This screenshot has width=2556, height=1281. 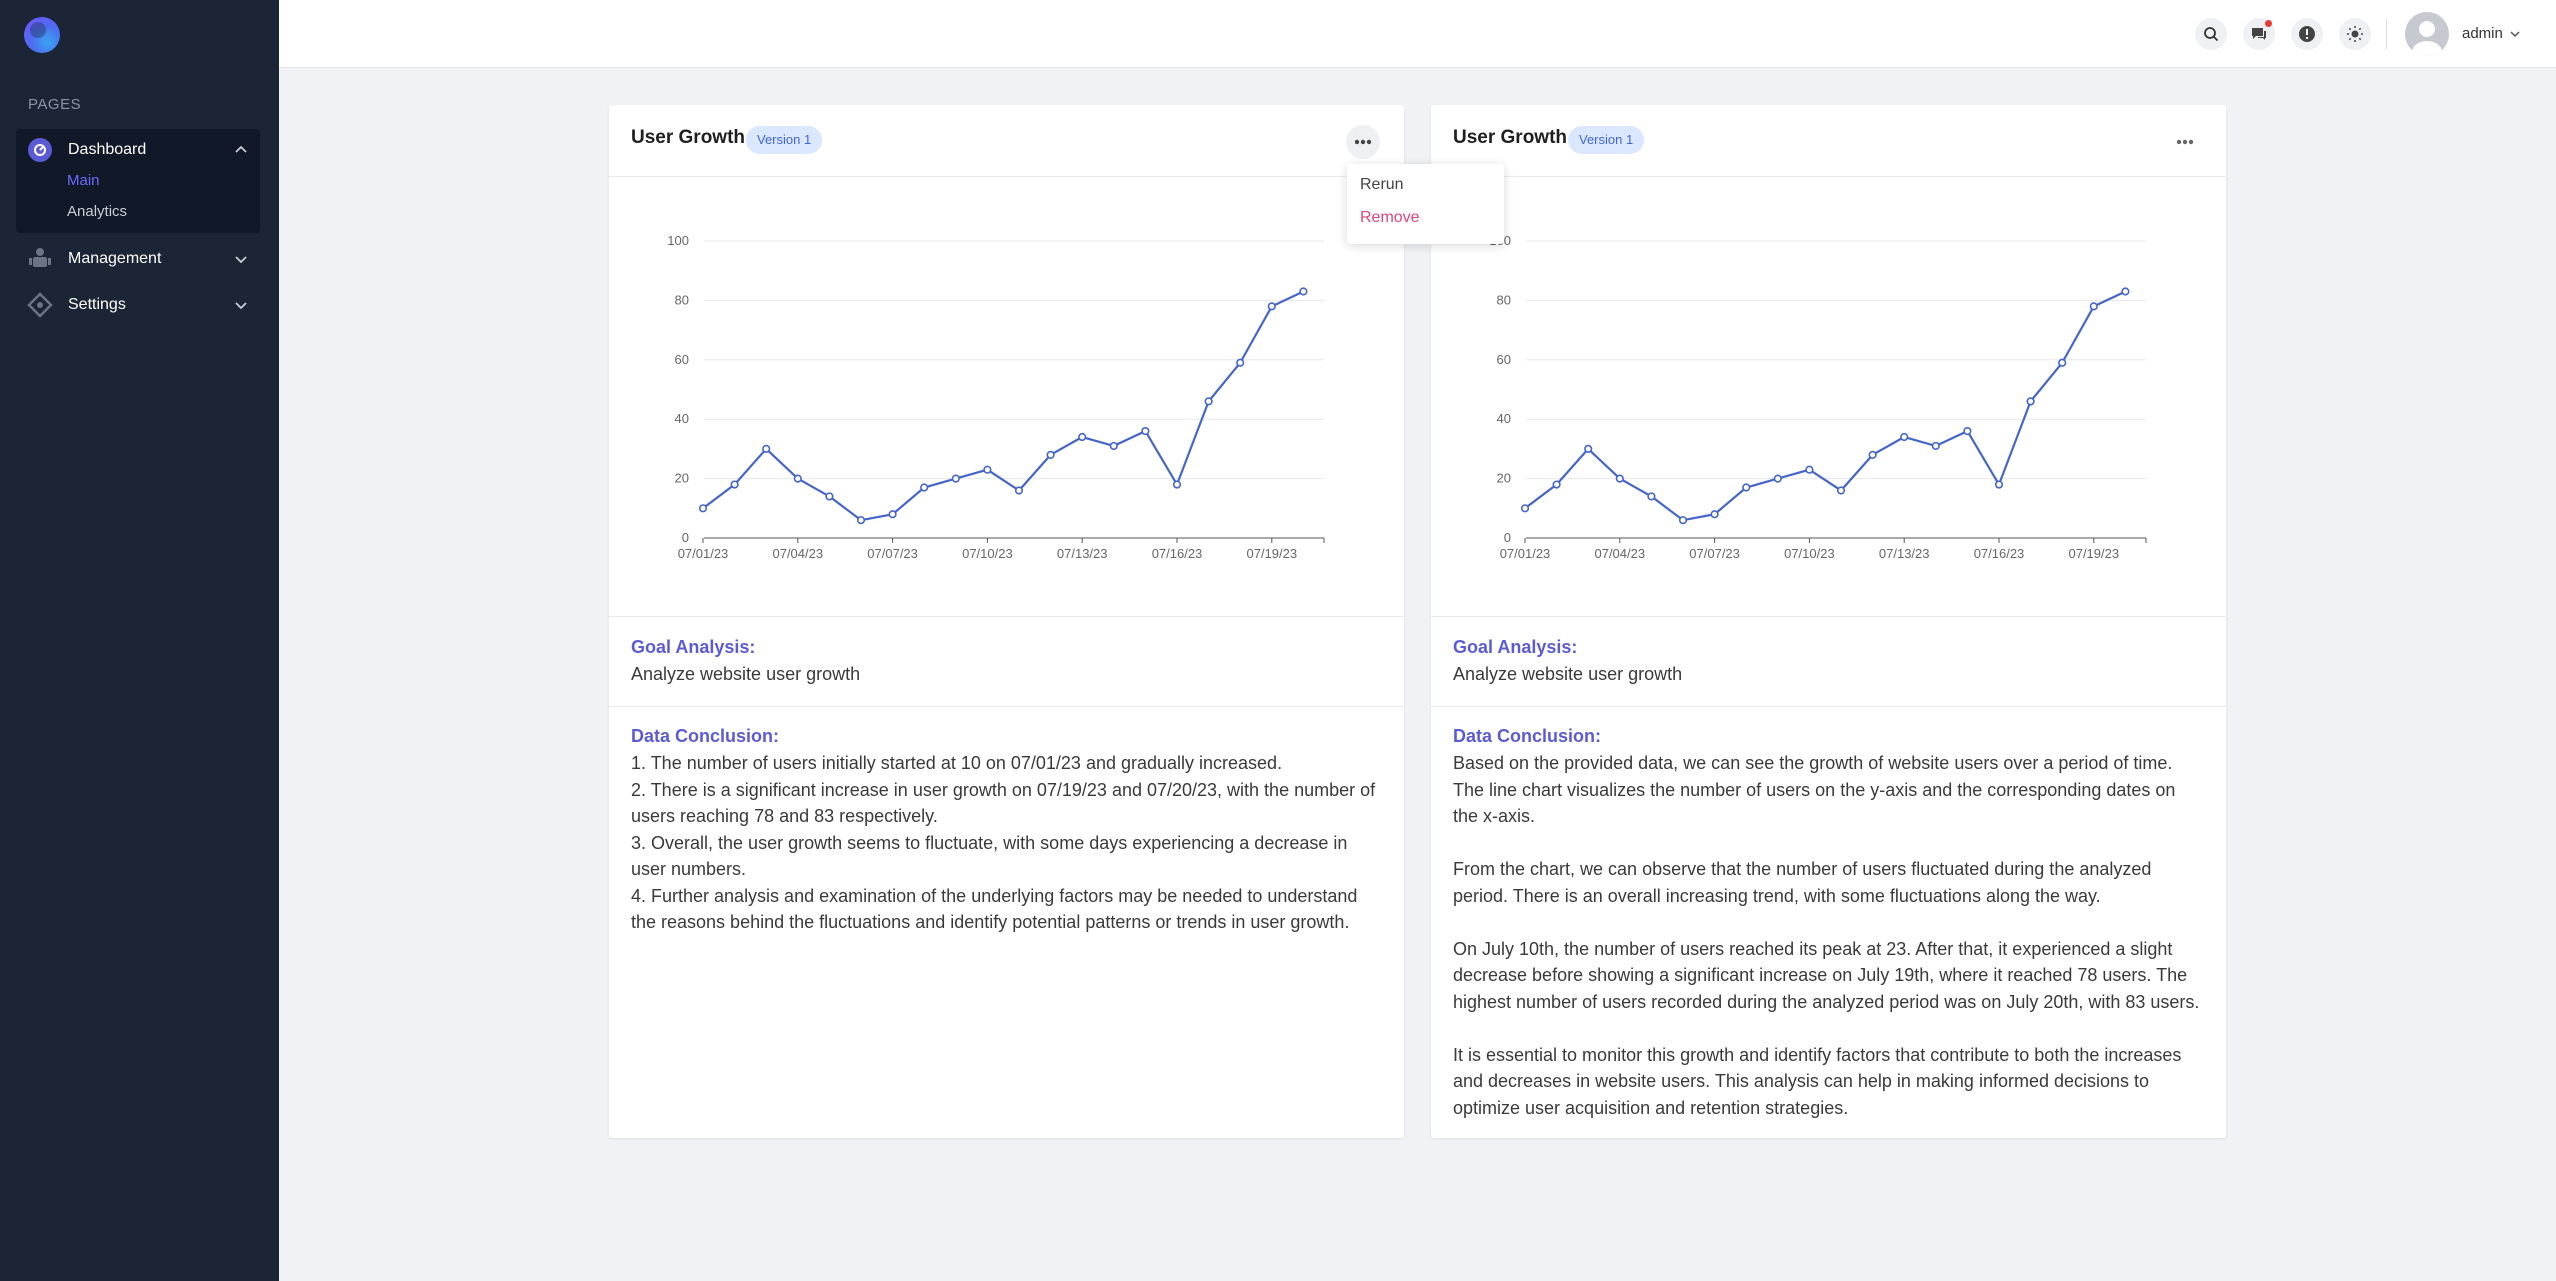 I want to click on top-header, so click(x=1417, y=34).